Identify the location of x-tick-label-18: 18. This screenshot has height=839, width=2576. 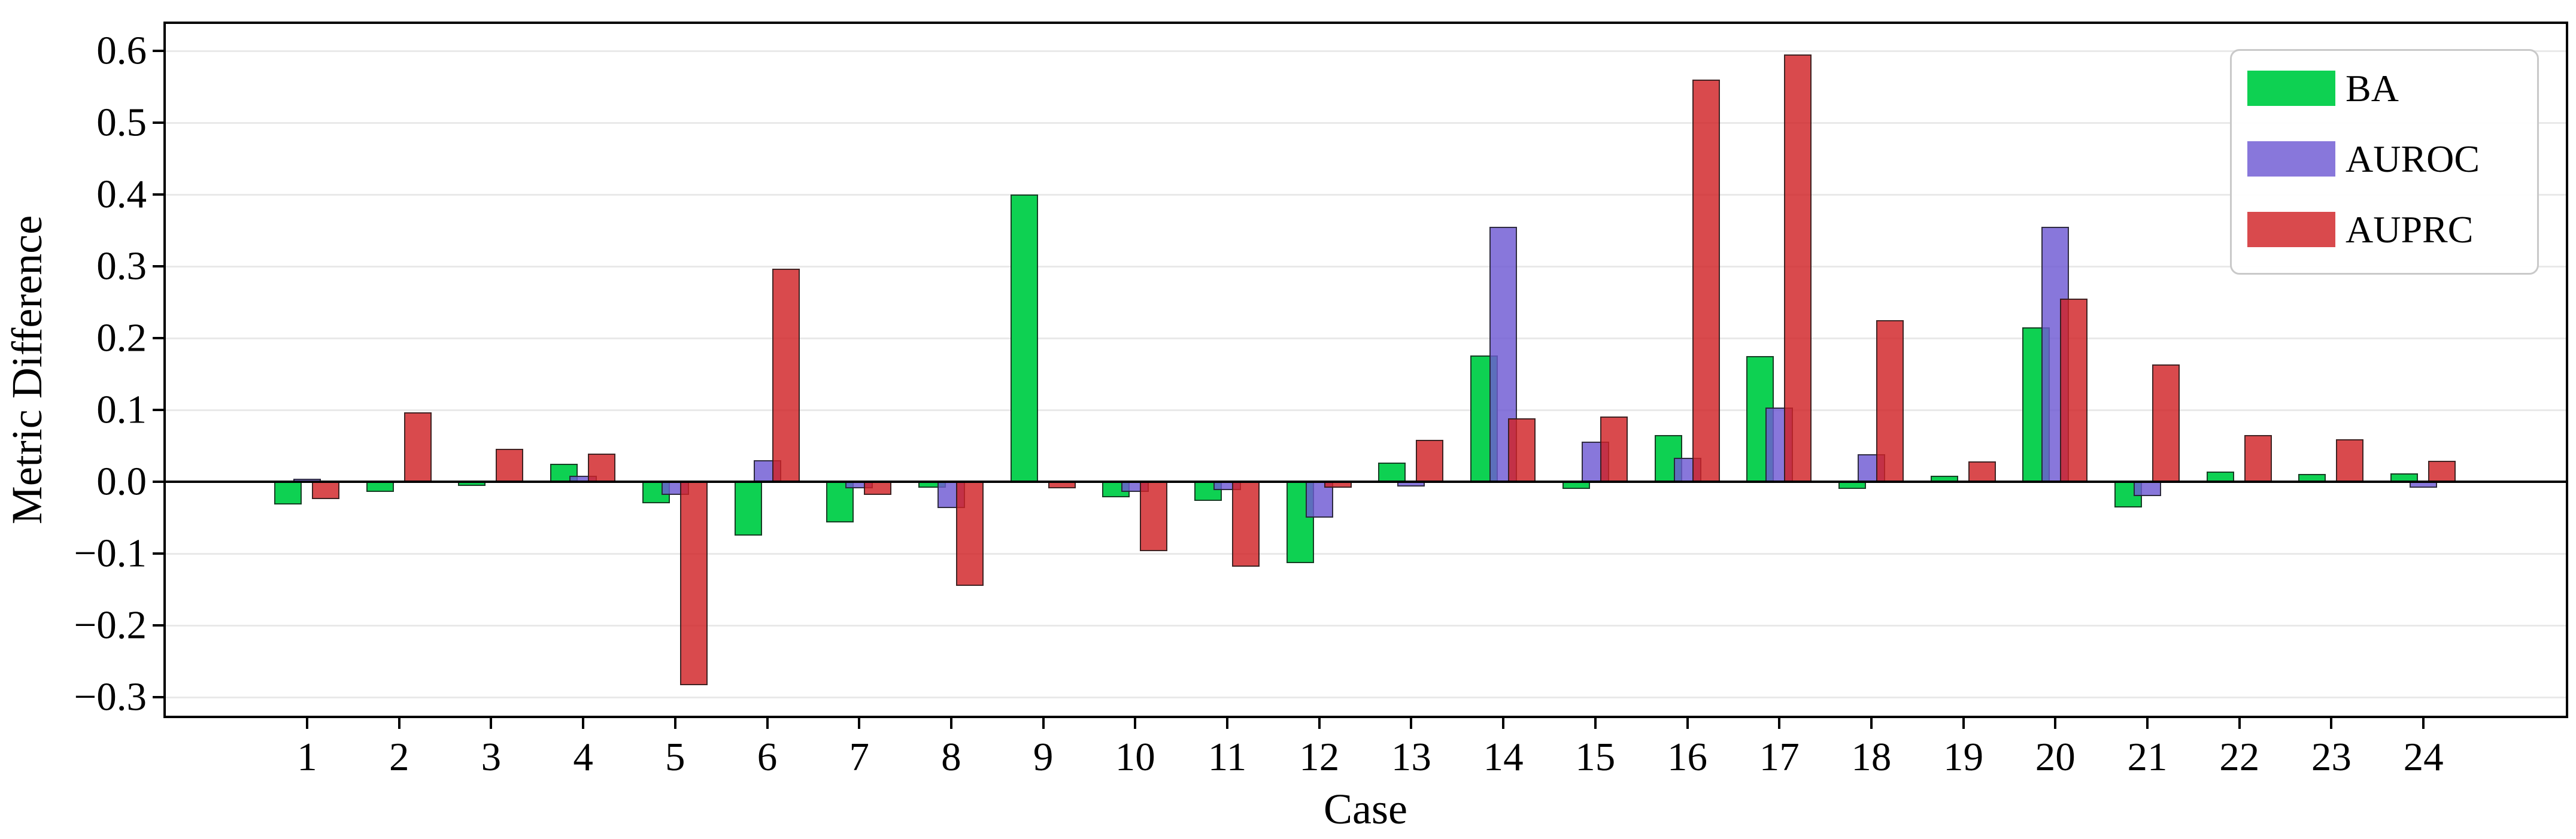
(1871, 757).